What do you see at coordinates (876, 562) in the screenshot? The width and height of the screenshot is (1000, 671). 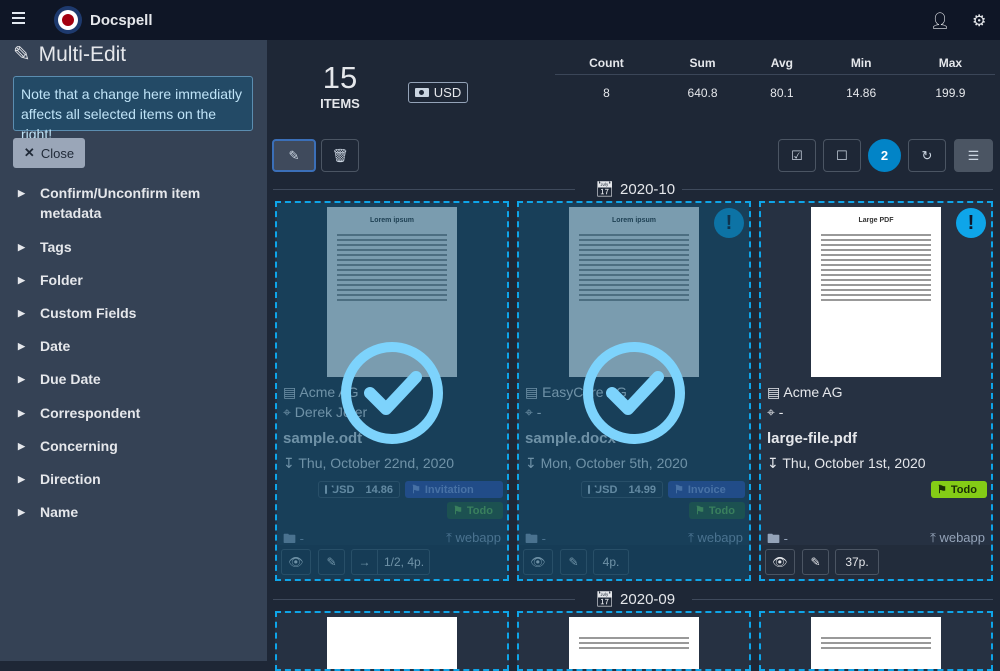 I see `card-footer: 👁︎ ✎ 37p.` at bounding box center [876, 562].